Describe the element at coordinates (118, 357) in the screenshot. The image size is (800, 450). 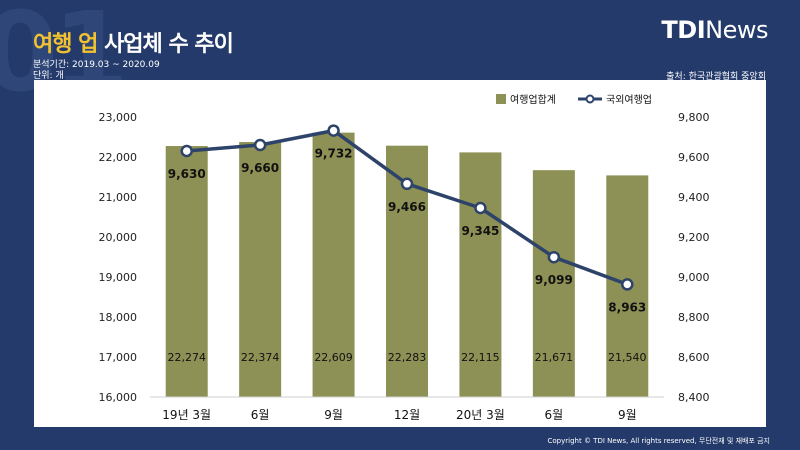
I see `y-left-tick-label: 17,000` at that location.